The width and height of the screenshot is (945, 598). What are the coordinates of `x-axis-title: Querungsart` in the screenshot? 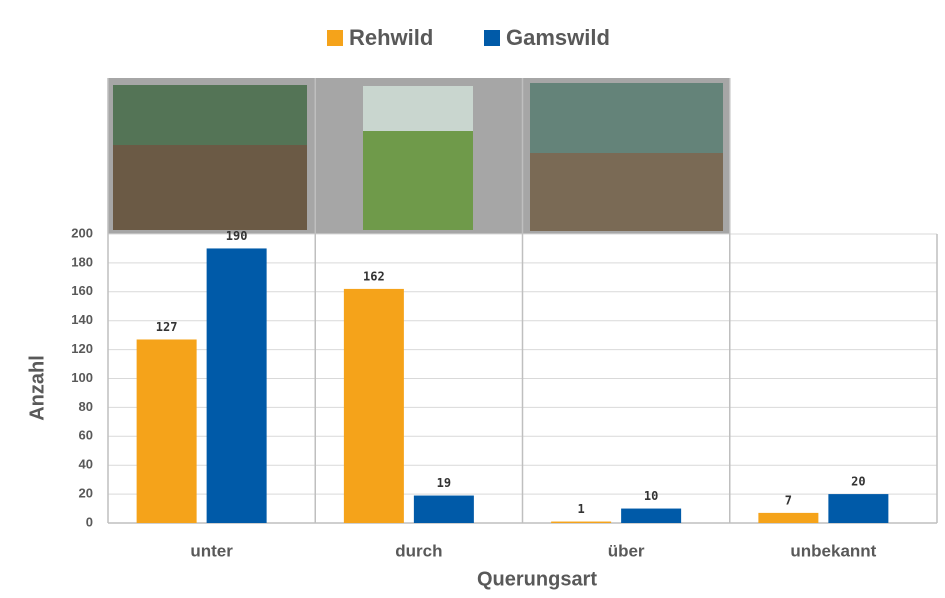 It's located at (537, 579).